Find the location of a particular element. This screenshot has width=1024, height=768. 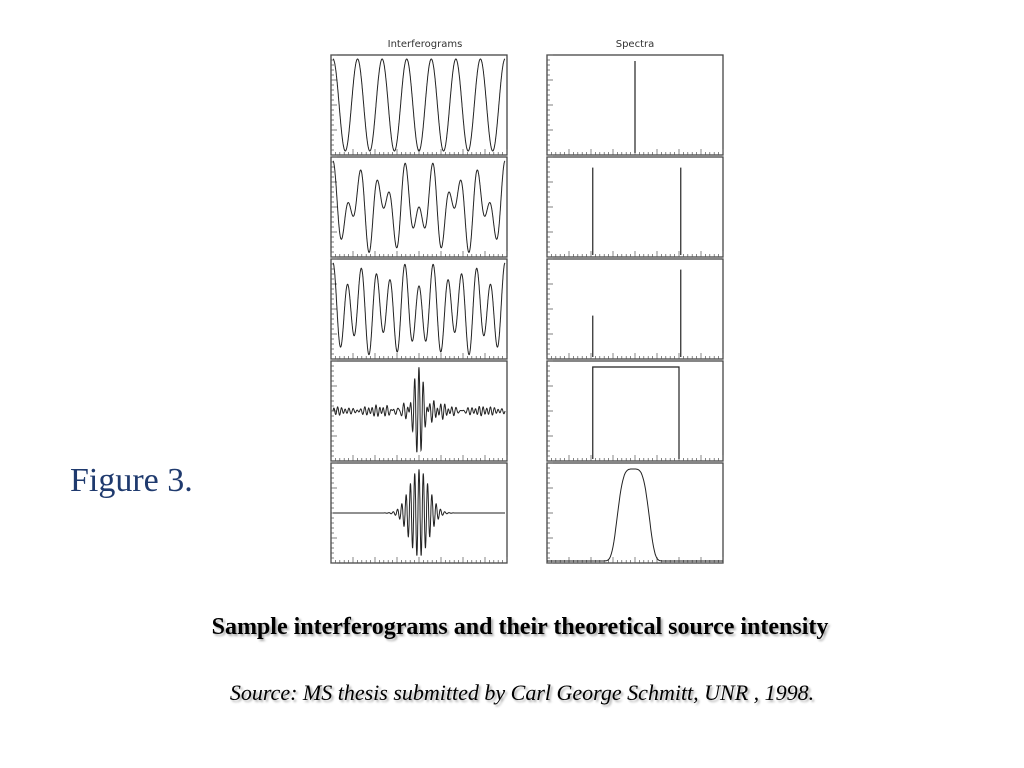

right-title: Spectra is located at coordinates (635, 44).